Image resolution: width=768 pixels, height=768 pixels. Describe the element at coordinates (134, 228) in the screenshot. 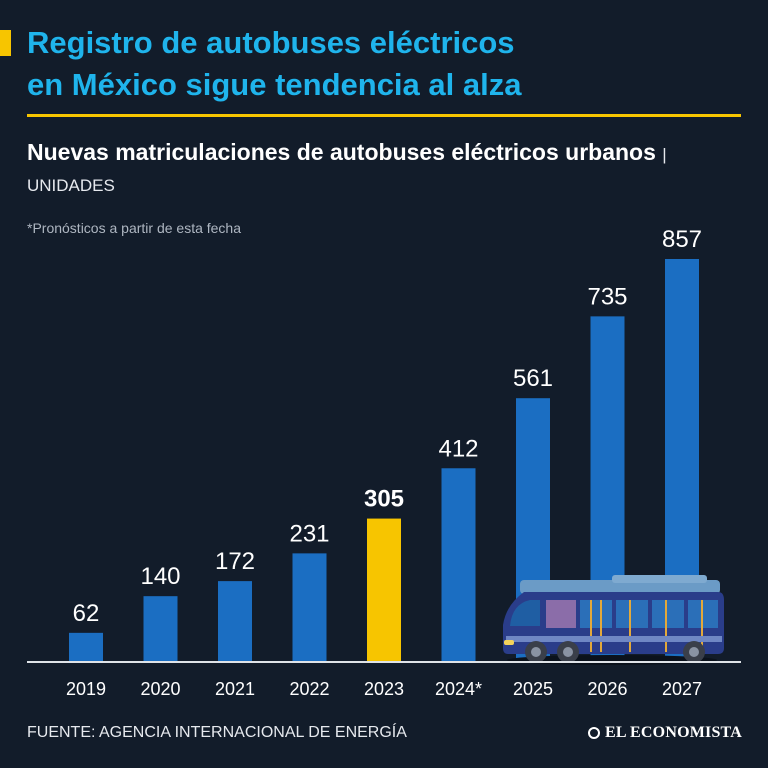

I see `forecast-note: *Pronósticos a partir de esta fecha` at that location.